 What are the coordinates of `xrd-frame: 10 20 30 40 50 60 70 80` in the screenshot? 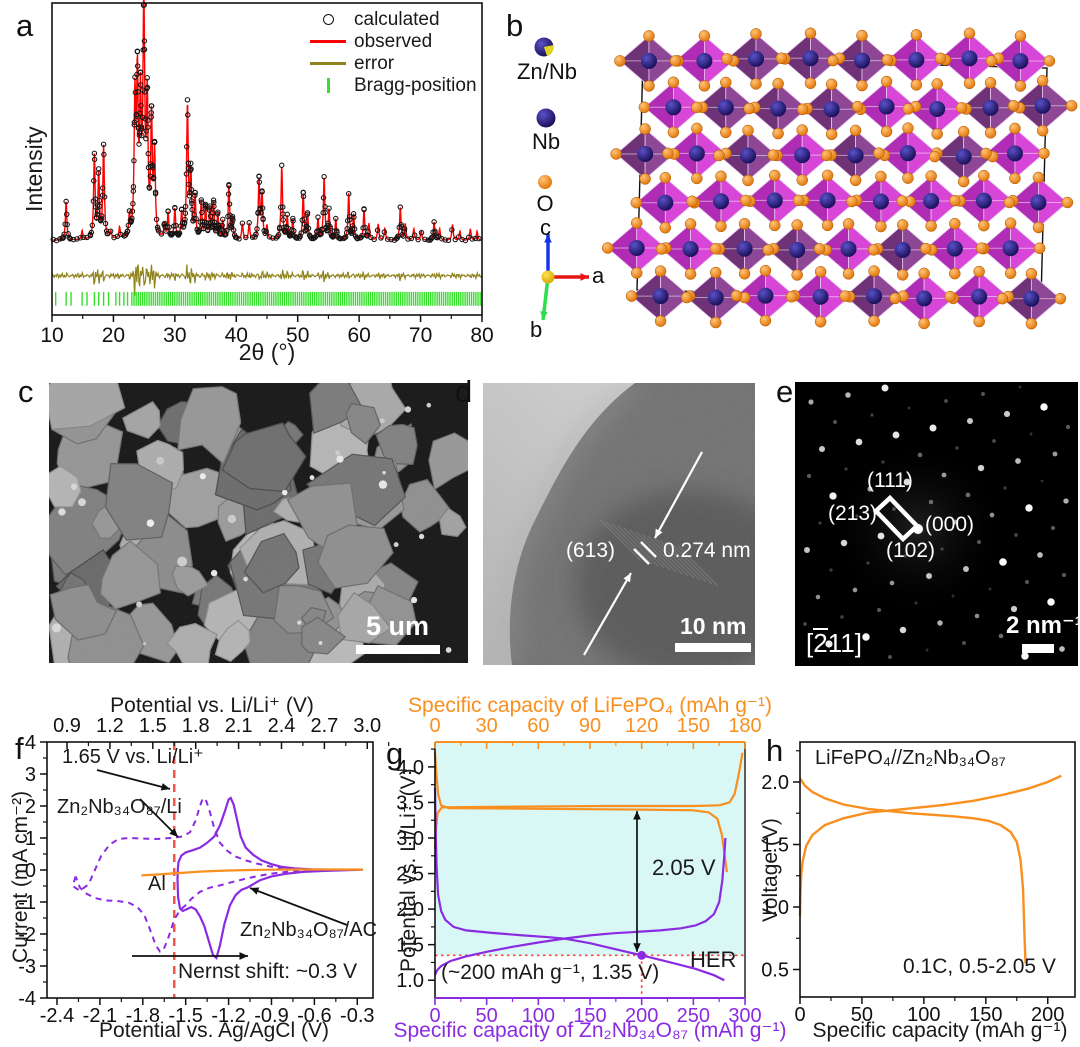 It's located at (267, 174).